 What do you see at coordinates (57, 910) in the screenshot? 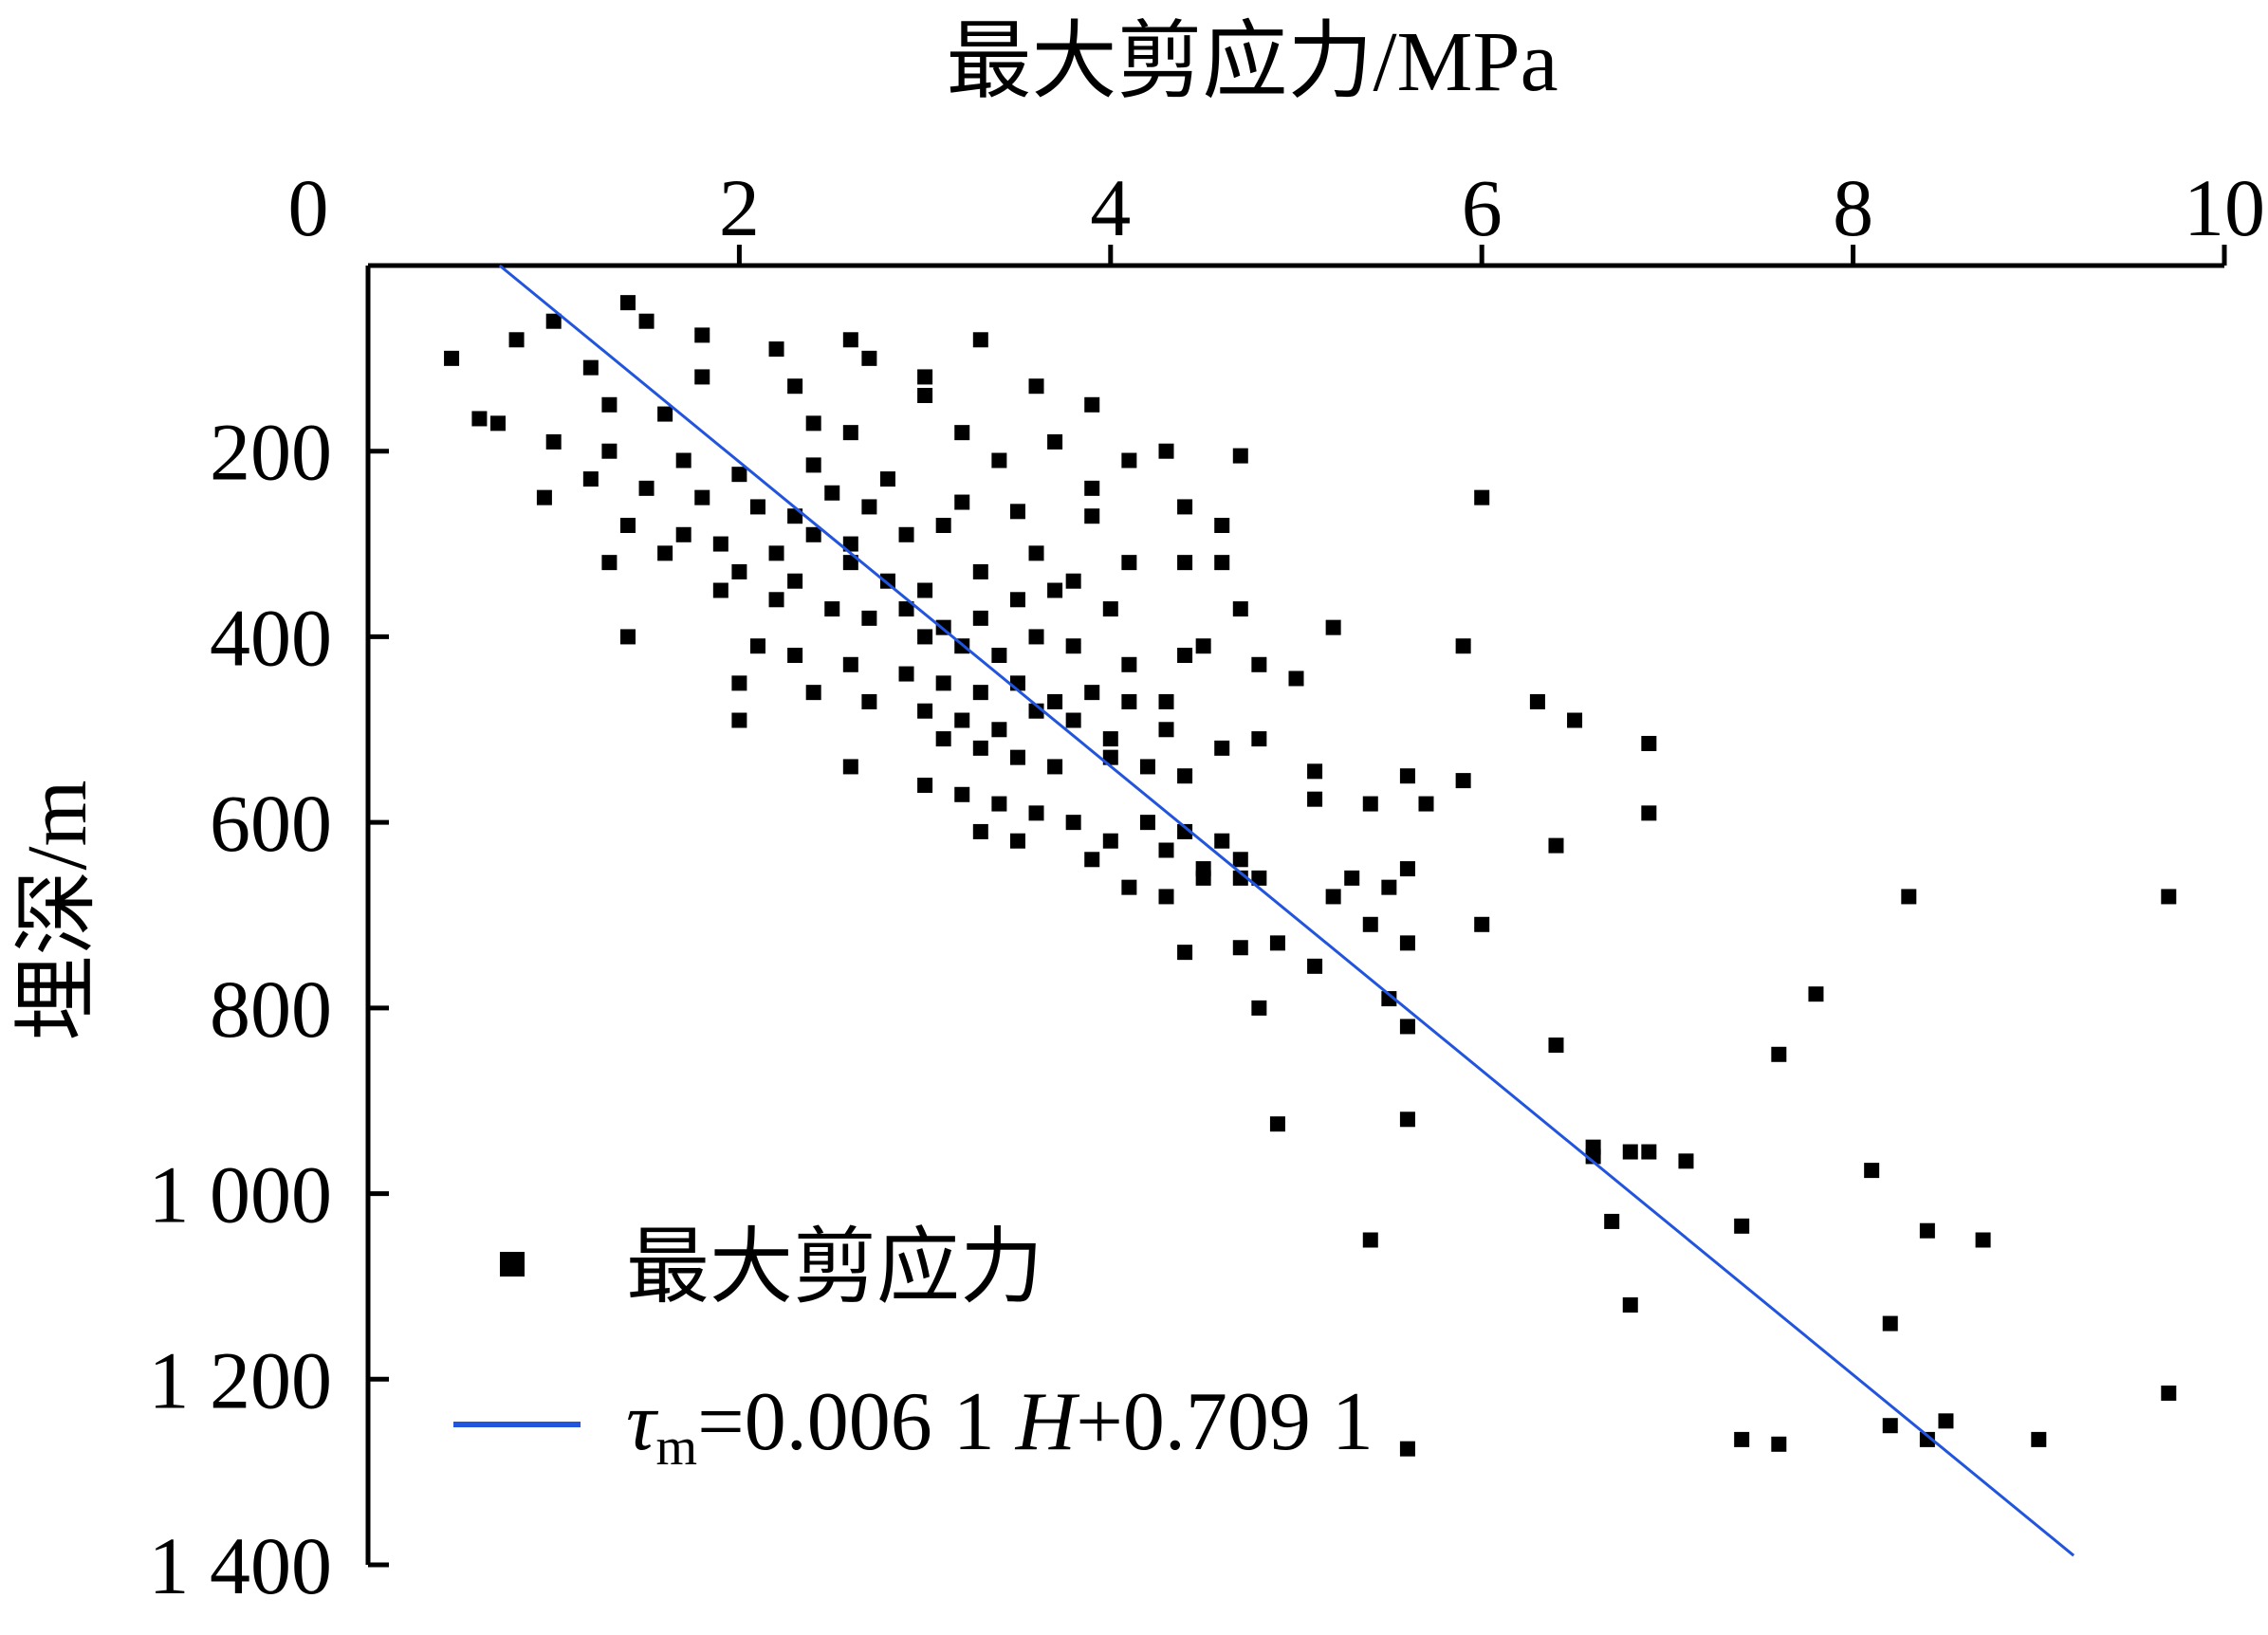
I see `y-axis-title: 埋深/m` at bounding box center [57, 910].